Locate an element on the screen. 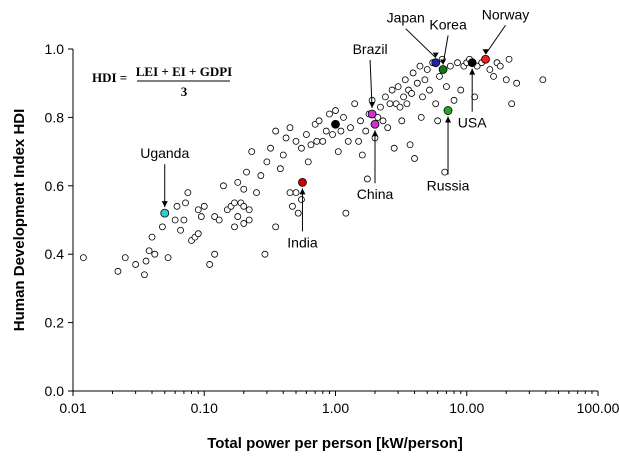 Image resolution: width=619 pixels, height=456 pixels. x-tick-label: 0.10 is located at coordinates (204, 408).